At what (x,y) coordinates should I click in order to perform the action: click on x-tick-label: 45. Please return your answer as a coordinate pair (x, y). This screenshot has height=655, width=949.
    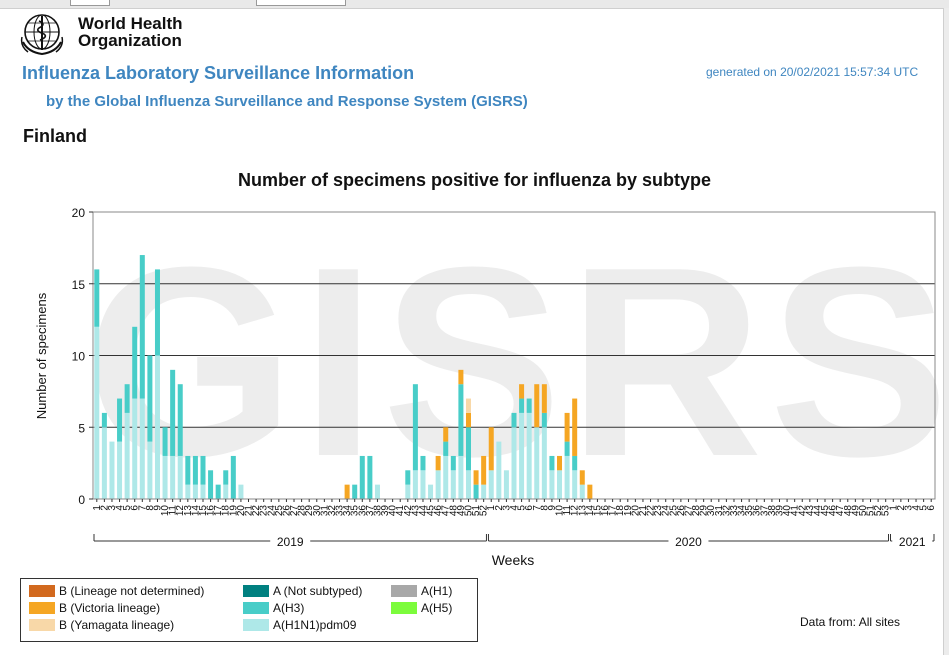
    Looking at the image, I should click on (431, 511).